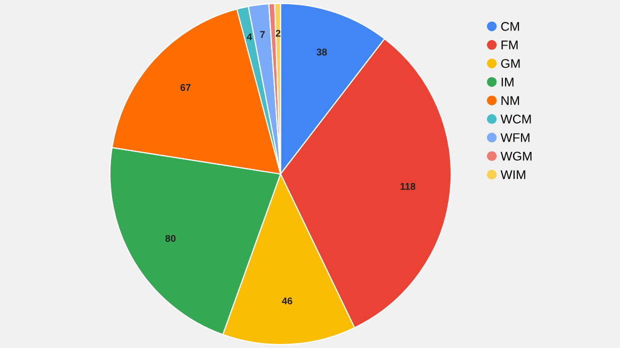 Image resolution: width=620 pixels, height=348 pixels. What do you see at coordinates (510, 63) in the screenshot?
I see `legend-label: GM` at bounding box center [510, 63].